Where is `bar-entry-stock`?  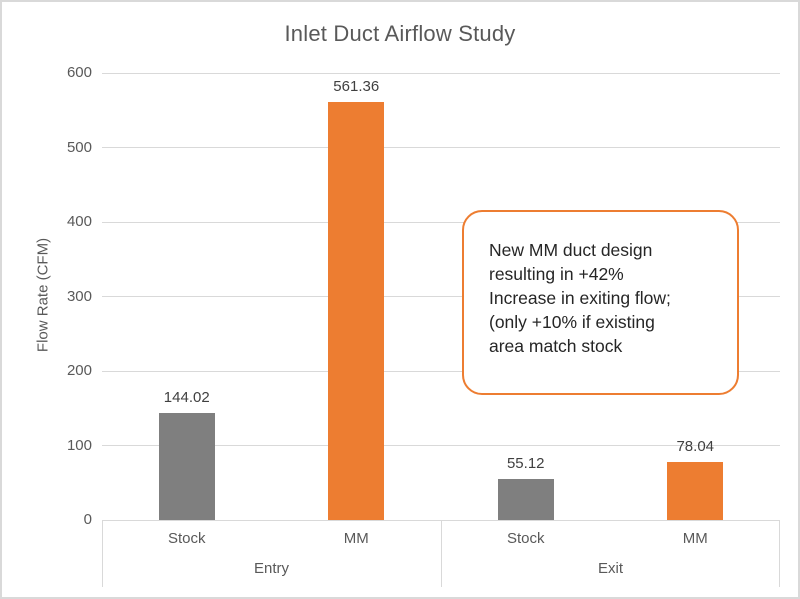
bar-entry-stock is located at coordinates (186, 466).